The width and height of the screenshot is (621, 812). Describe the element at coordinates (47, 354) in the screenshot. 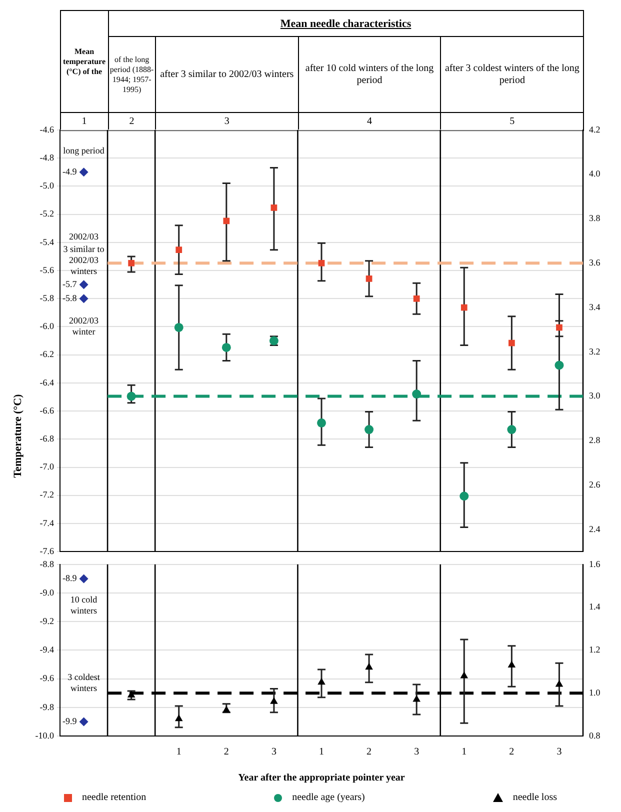

I see `y-tick-label: -6.2` at that location.